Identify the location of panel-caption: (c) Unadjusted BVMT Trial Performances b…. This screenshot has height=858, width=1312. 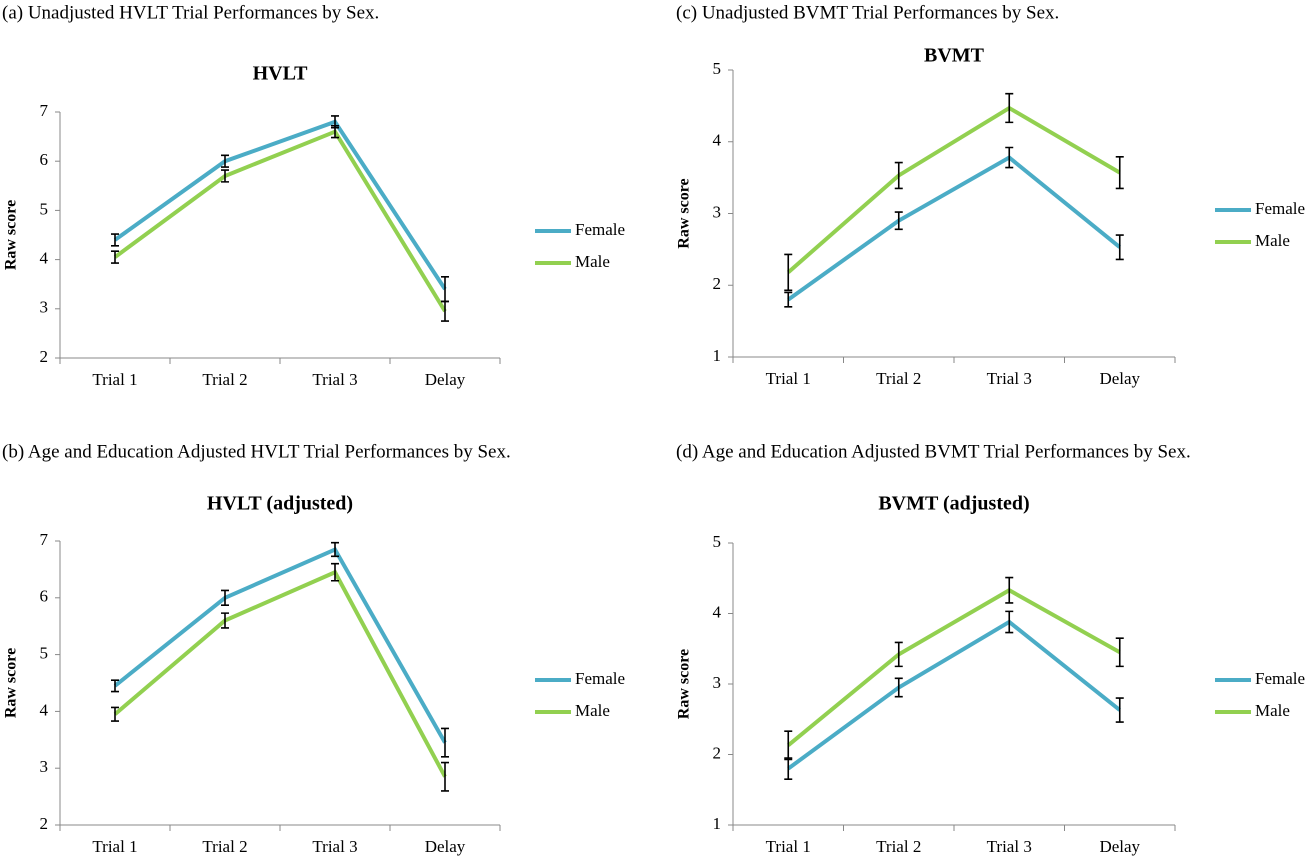
(867, 12).